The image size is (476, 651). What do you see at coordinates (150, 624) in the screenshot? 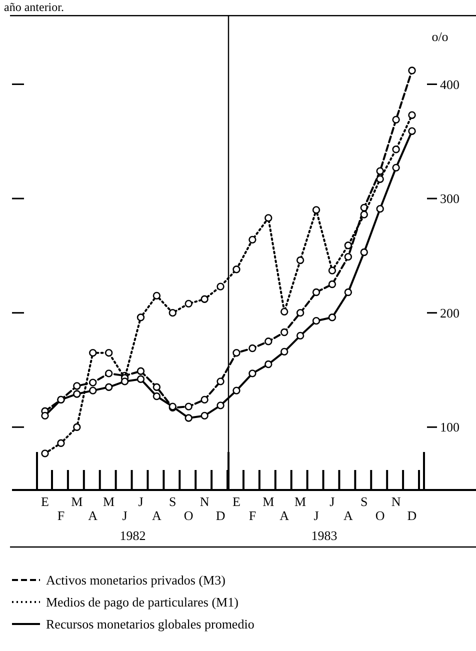
I see `legend-label: Recursos monetarios globales promedio` at bounding box center [150, 624].